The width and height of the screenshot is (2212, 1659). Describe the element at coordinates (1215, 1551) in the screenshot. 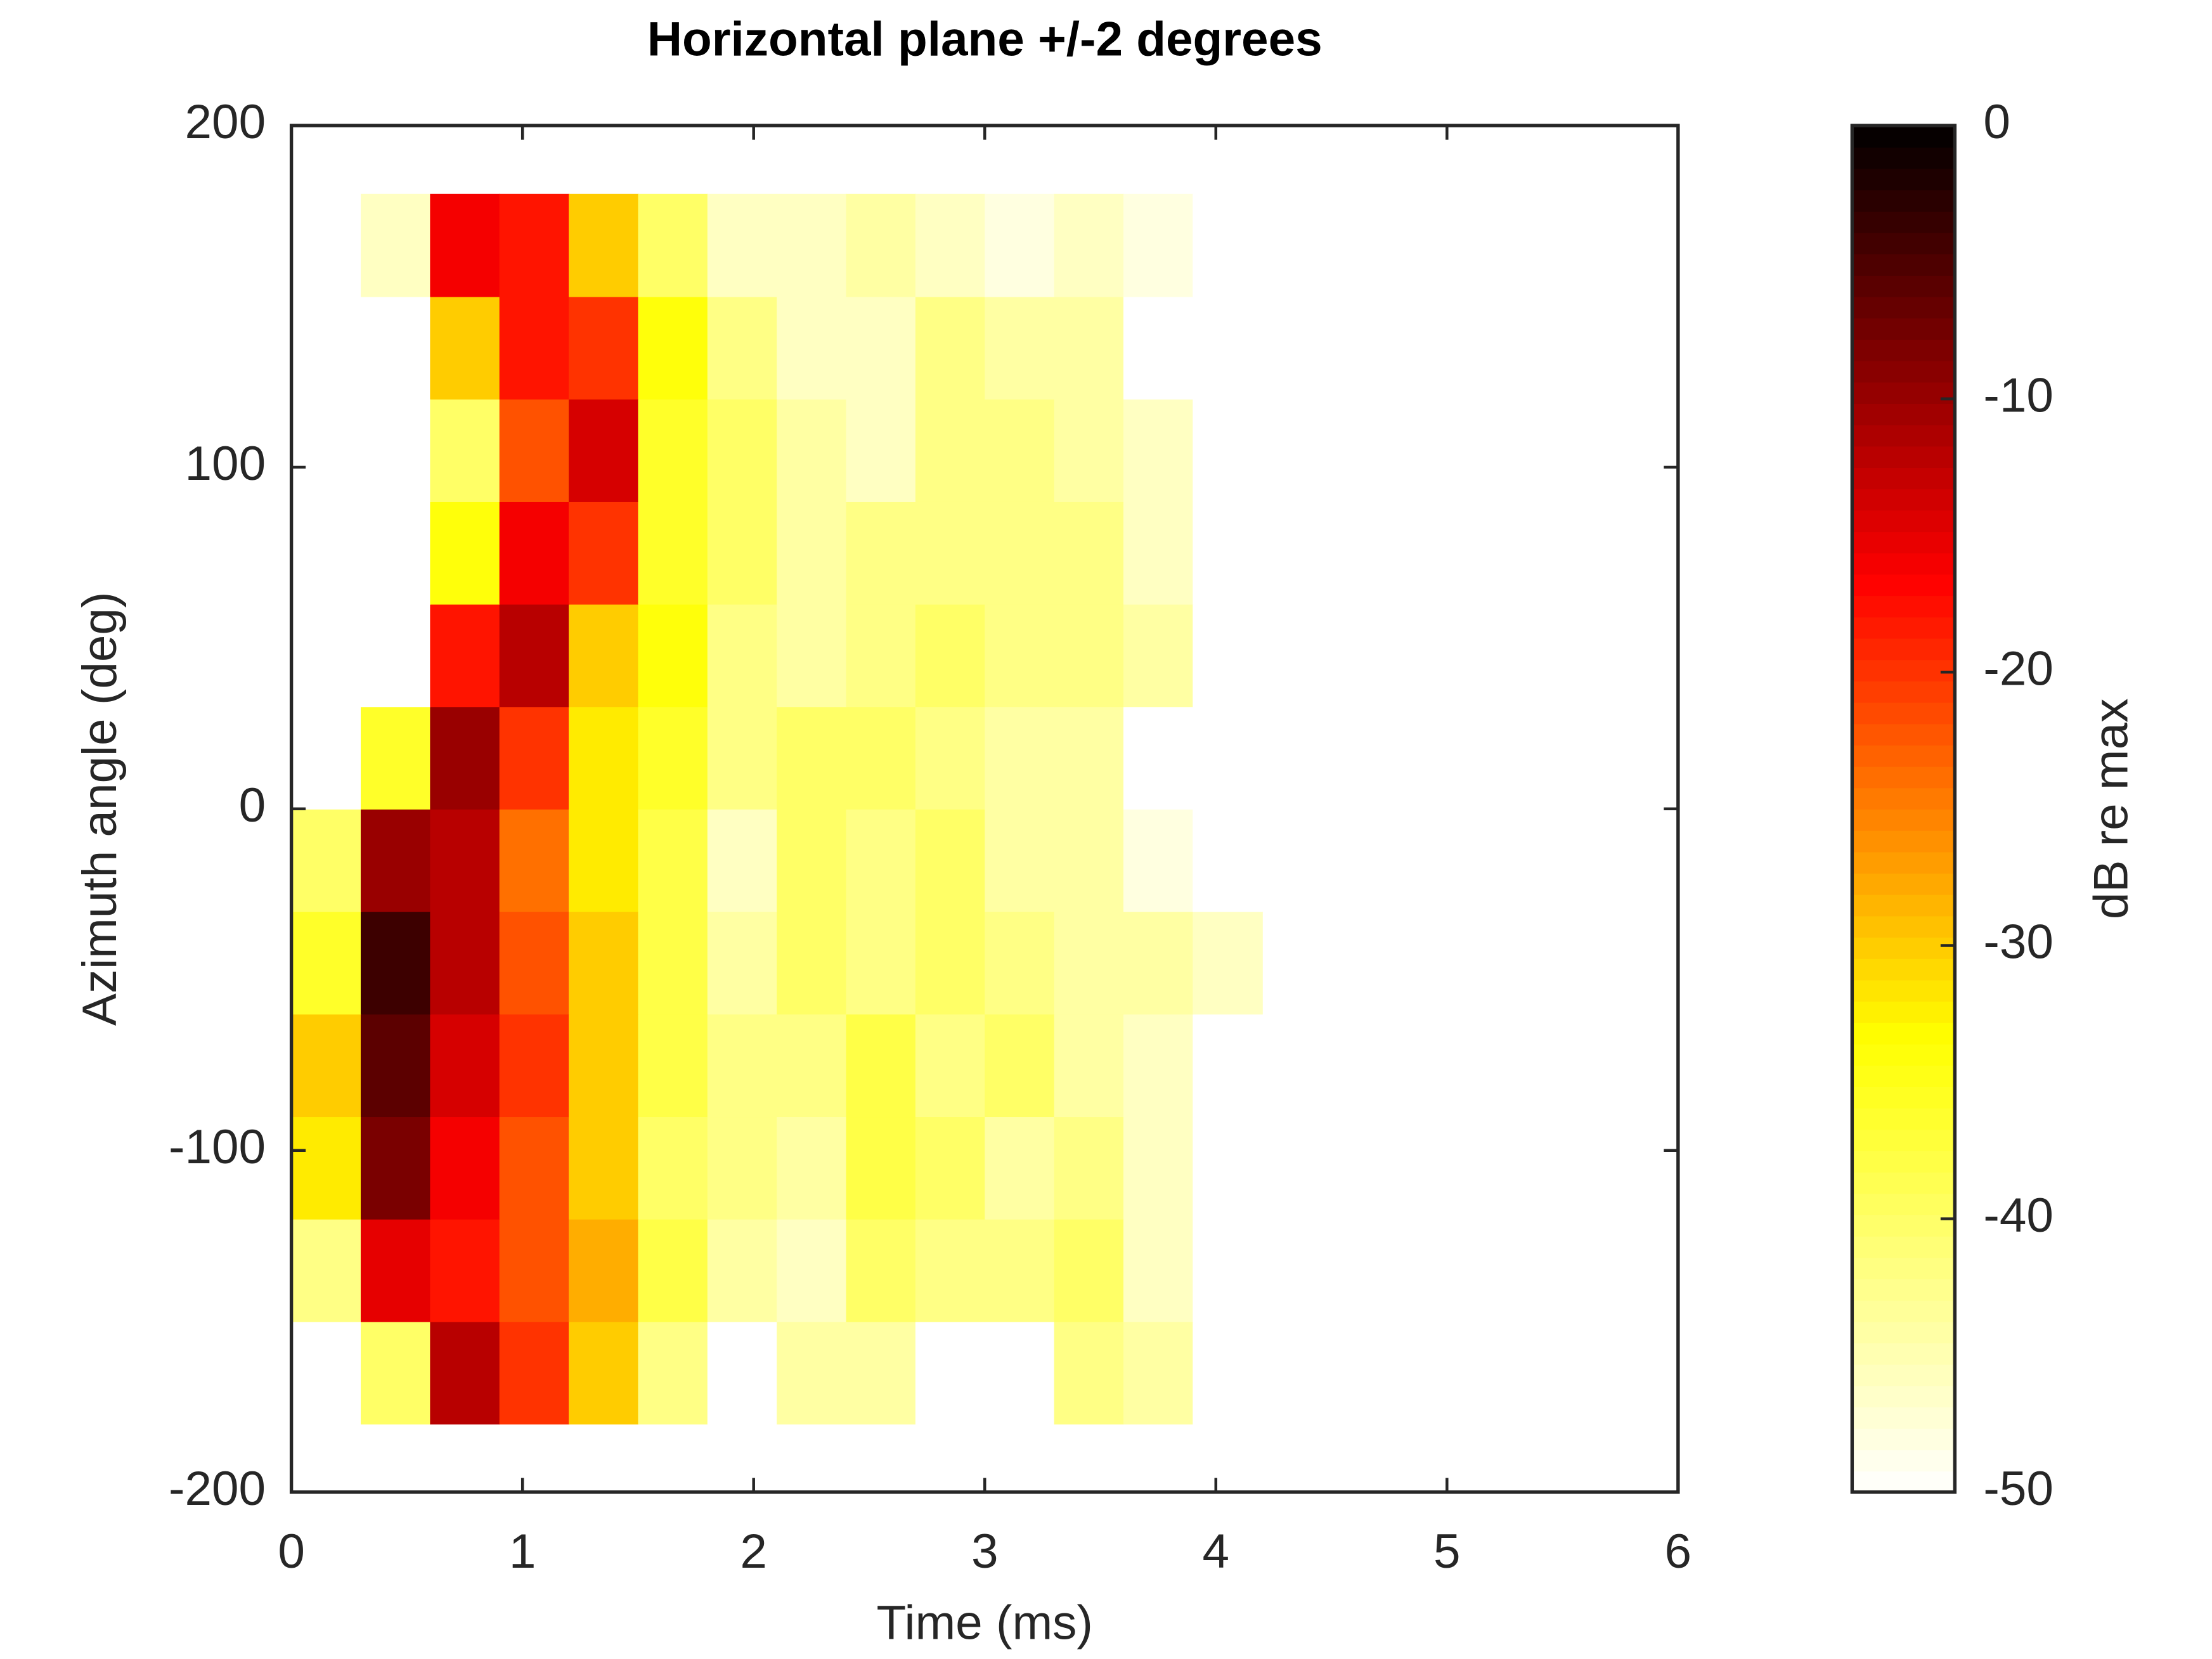

I see `x-tick-label: 4` at that location.